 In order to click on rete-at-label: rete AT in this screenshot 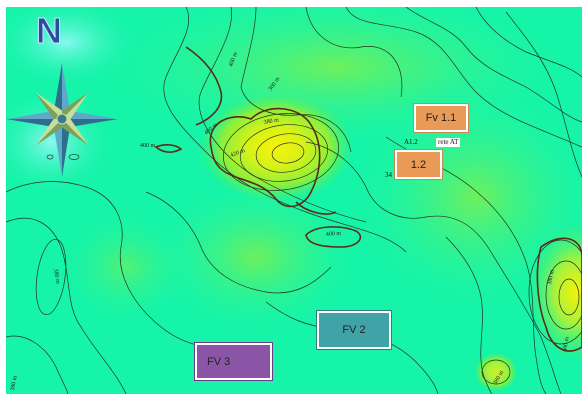, I will do `click(448, 142)`.